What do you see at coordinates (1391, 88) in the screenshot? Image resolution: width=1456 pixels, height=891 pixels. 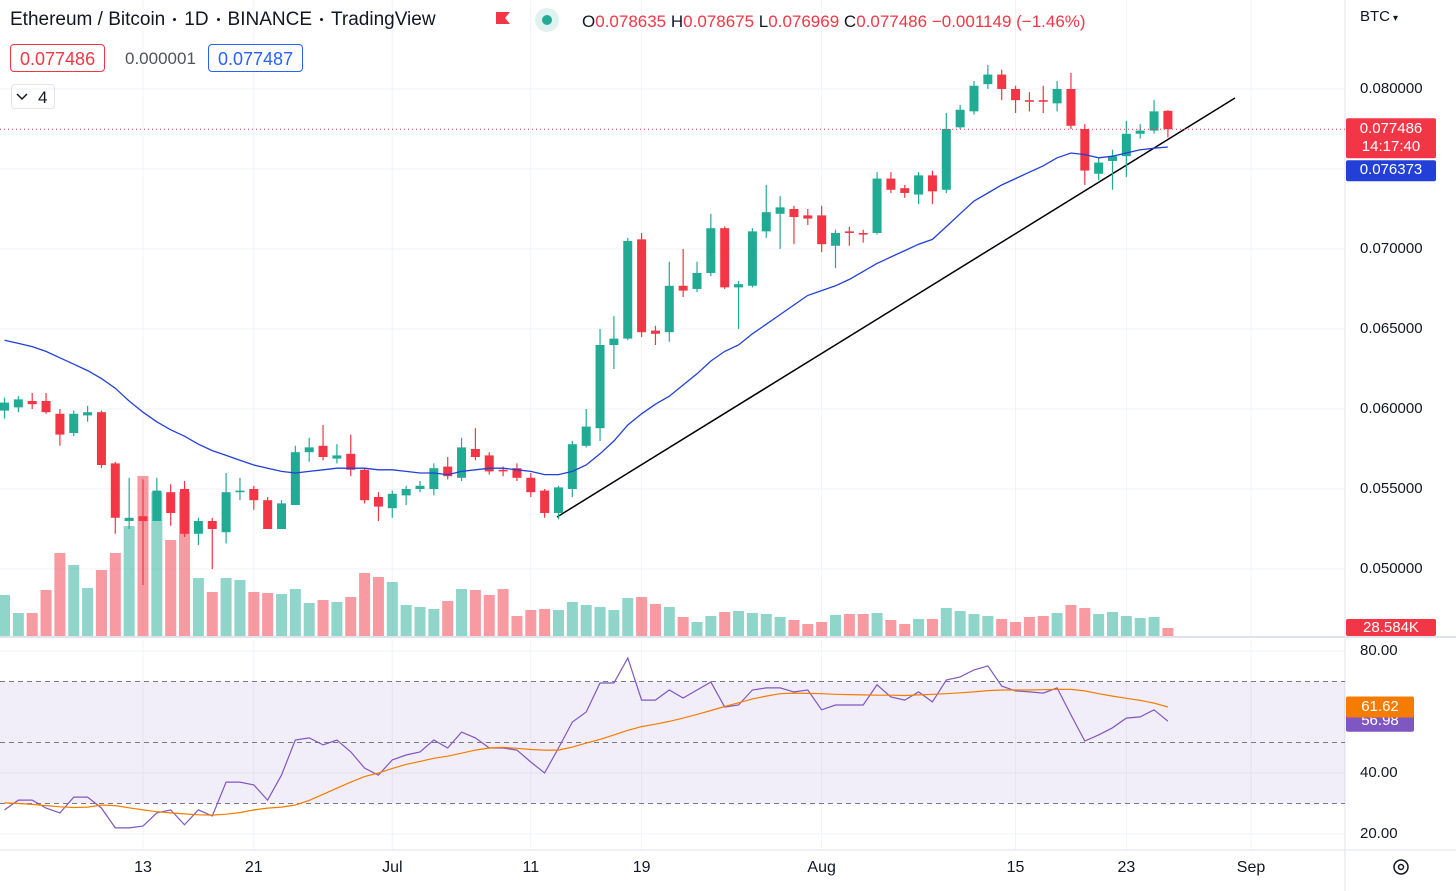 I see `y-tick-label: 0.080000` at bounding box center [1391, 88].